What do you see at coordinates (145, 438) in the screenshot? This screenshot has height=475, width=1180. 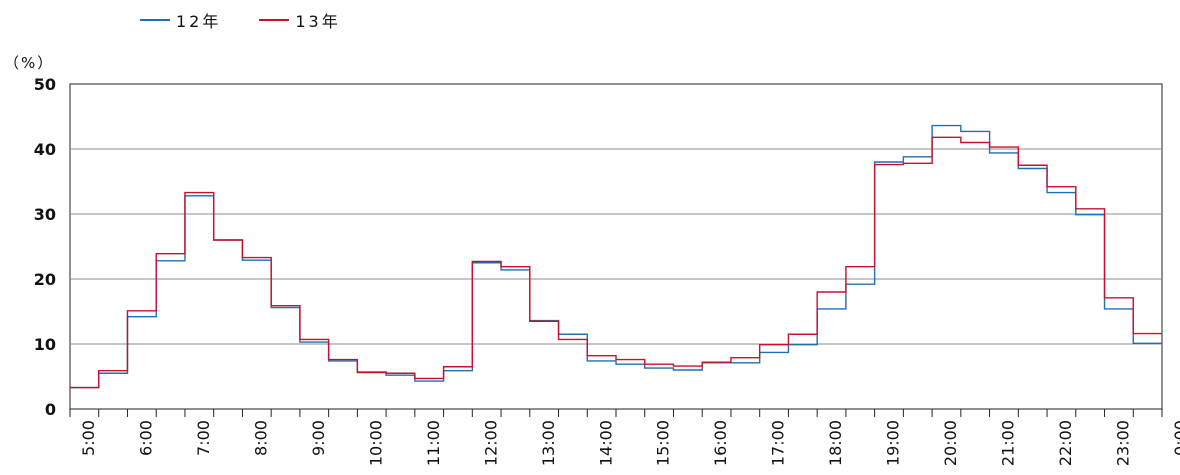 I see `x-tick-label: 6:00` at bounding box center [145, 438].